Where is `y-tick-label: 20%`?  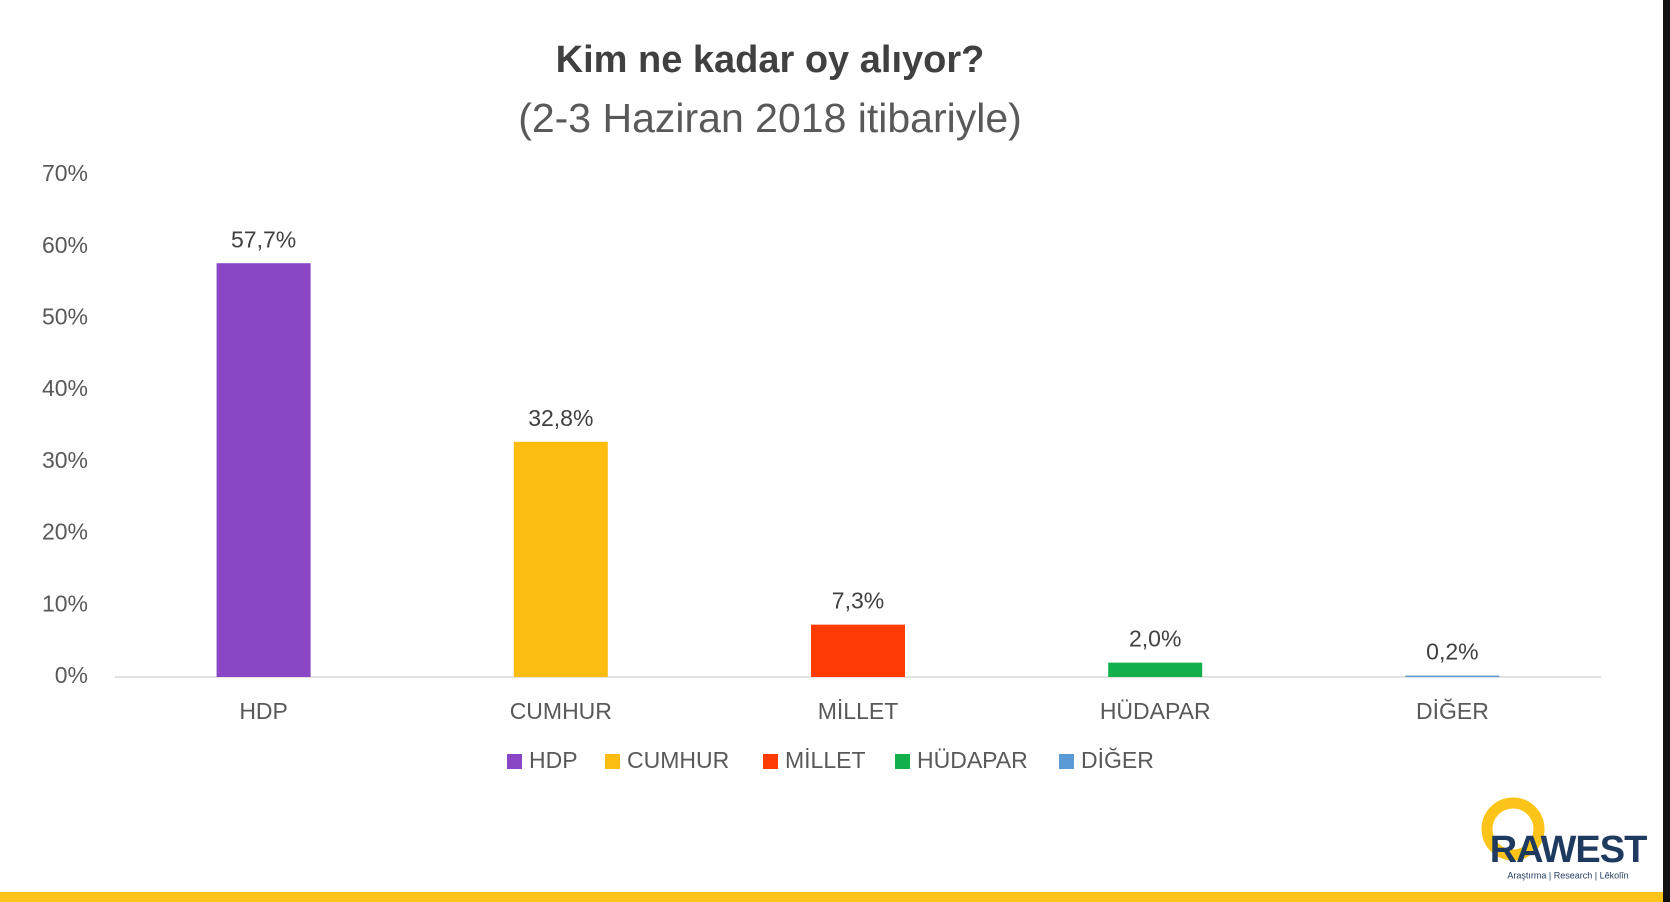
y-tick-label: 20% is located at coordinates (65, 532).